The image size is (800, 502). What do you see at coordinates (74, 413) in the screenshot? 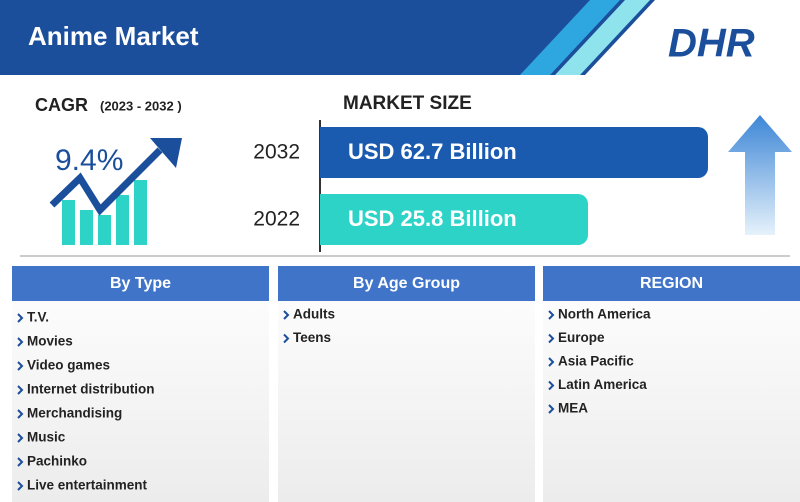
I see `segment-item: Merchandising` at bounding box center [74, 413].